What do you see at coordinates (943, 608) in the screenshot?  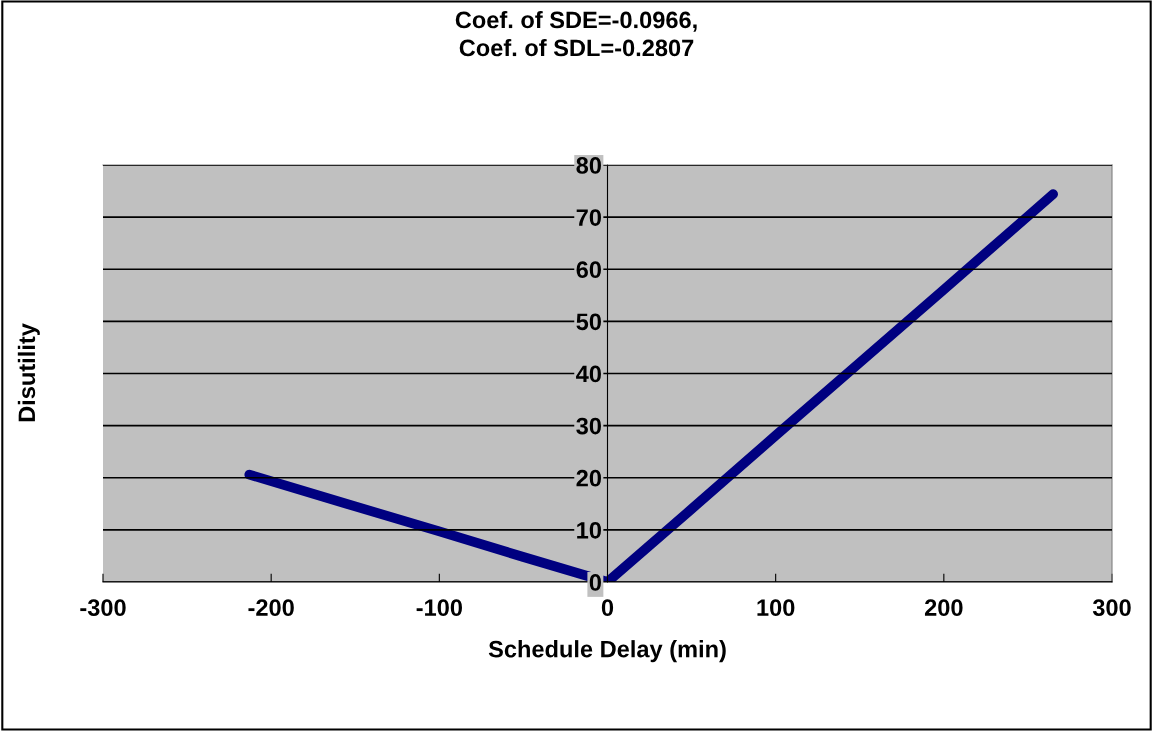 I see `x-tick-label: 200` at bounding box center [943, 608].